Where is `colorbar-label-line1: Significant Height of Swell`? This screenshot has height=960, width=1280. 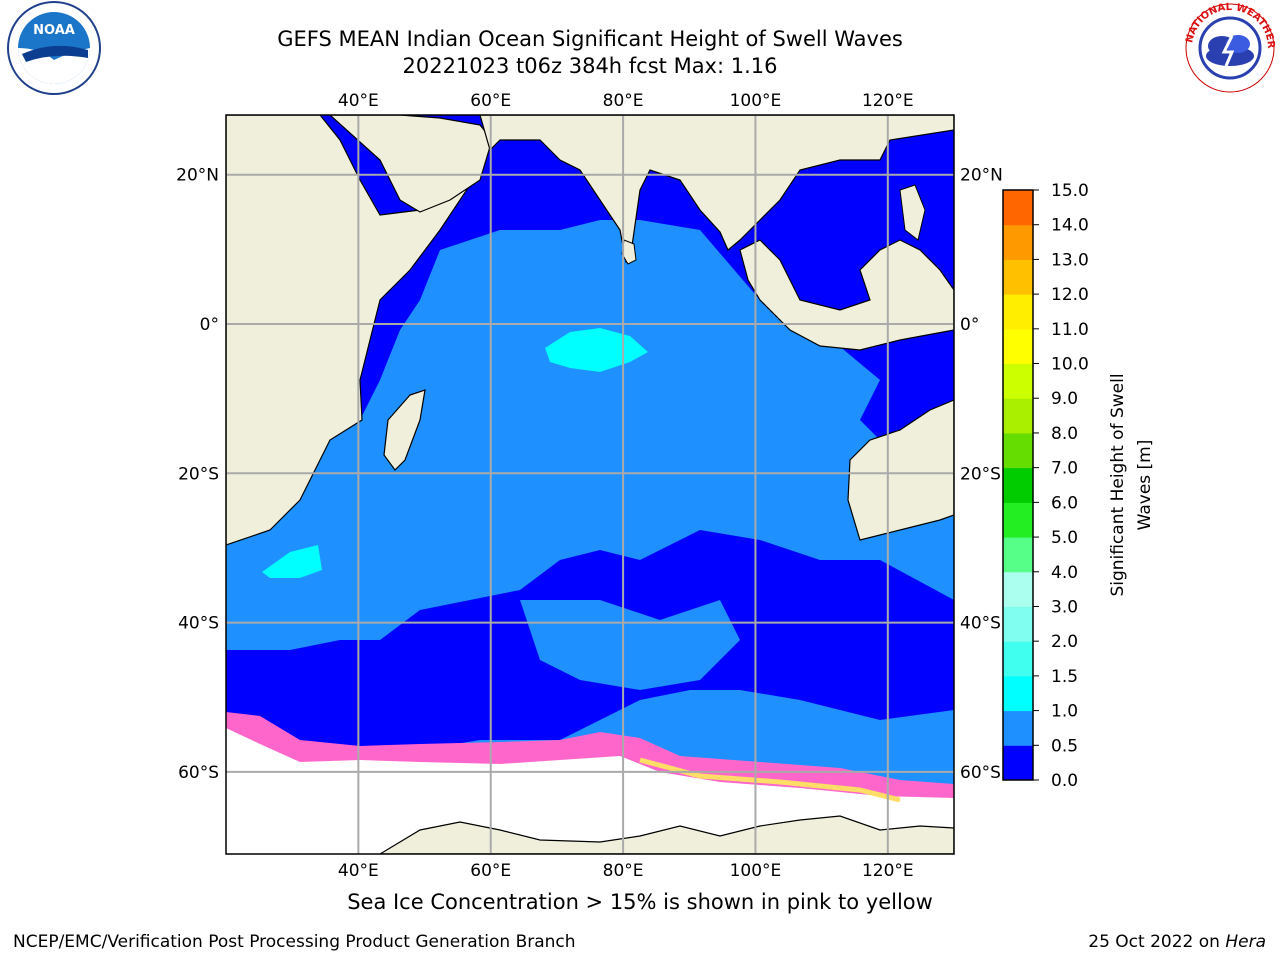
colorbar-label-line1: Significant Height of Swell is located at coordinates (1118, 484).